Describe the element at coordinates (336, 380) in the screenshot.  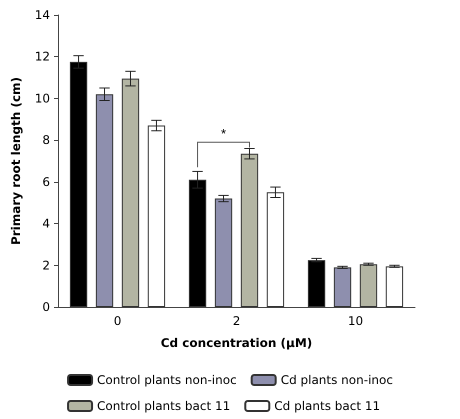
I see `legend-label: Cd plants non-inoc` at that location.